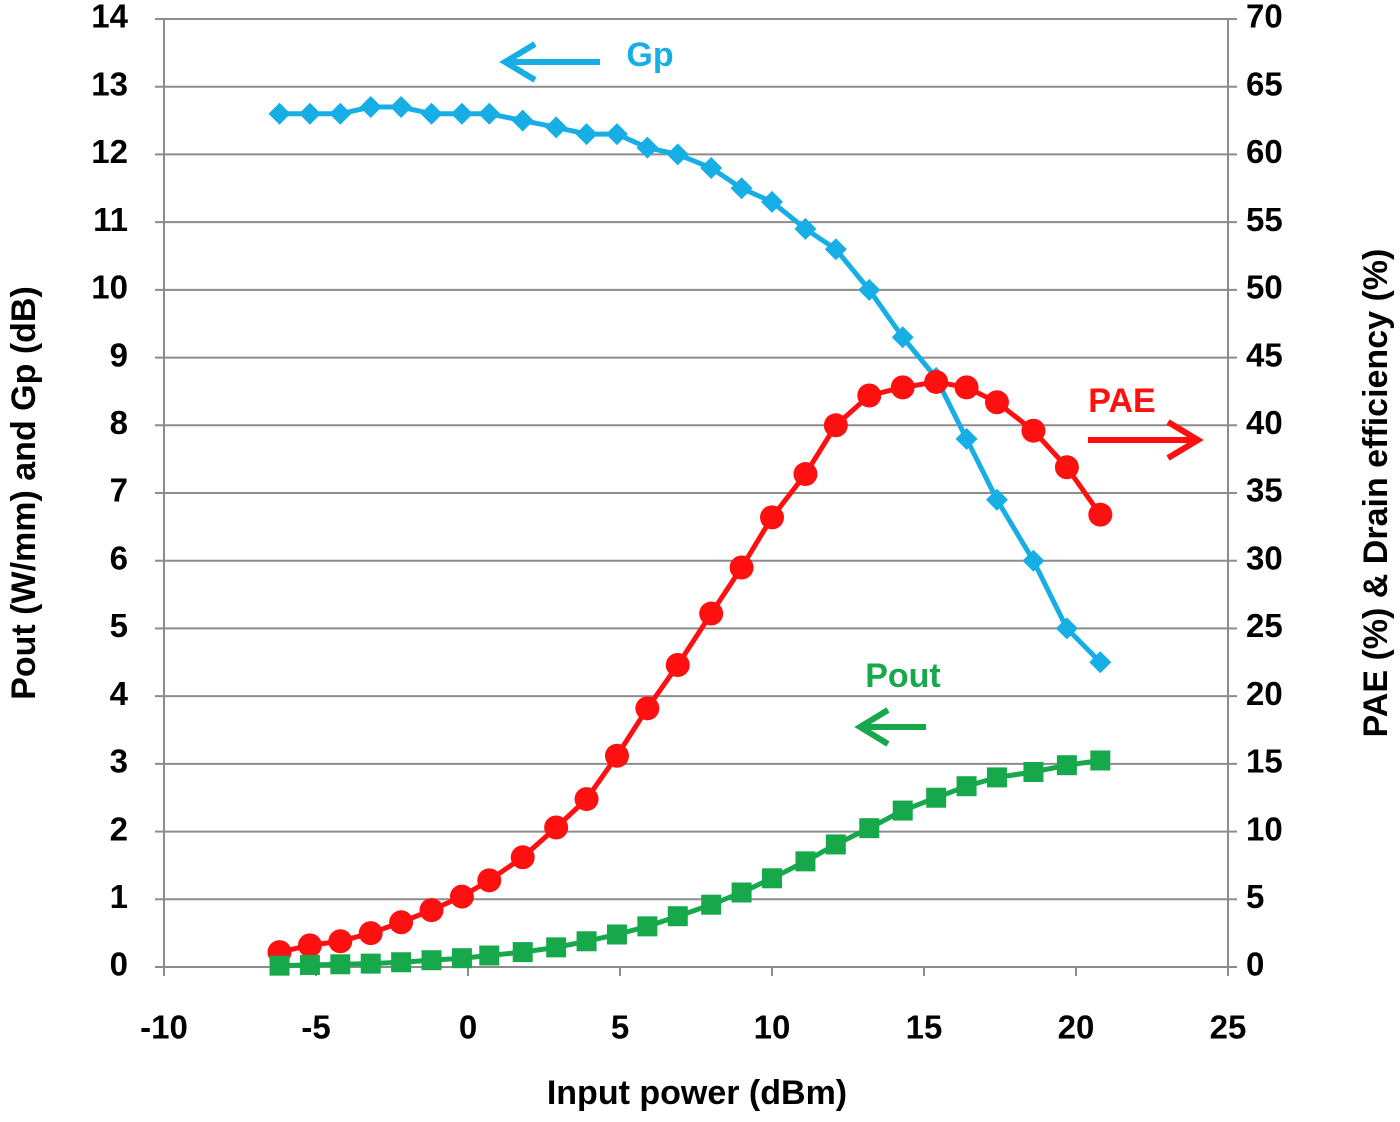  What do you see at coordinates (109, 83) in the screenshot?
I see `y-tick-label: 13` at bounding box center [109, 83].